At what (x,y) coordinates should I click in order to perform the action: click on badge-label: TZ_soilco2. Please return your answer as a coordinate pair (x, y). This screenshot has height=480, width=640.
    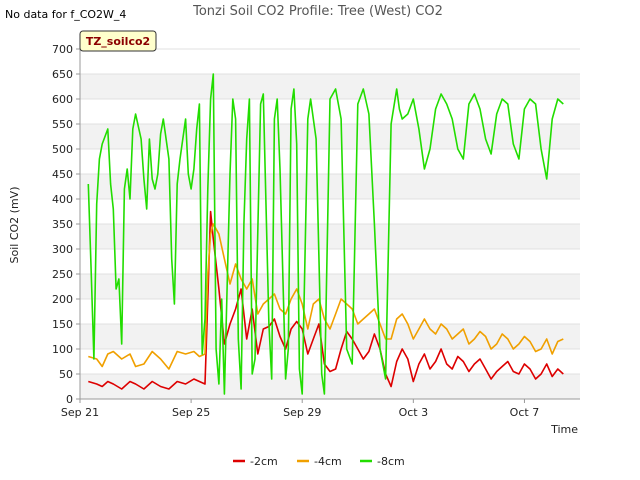
    Looking at the image, I should click on (118, 41).